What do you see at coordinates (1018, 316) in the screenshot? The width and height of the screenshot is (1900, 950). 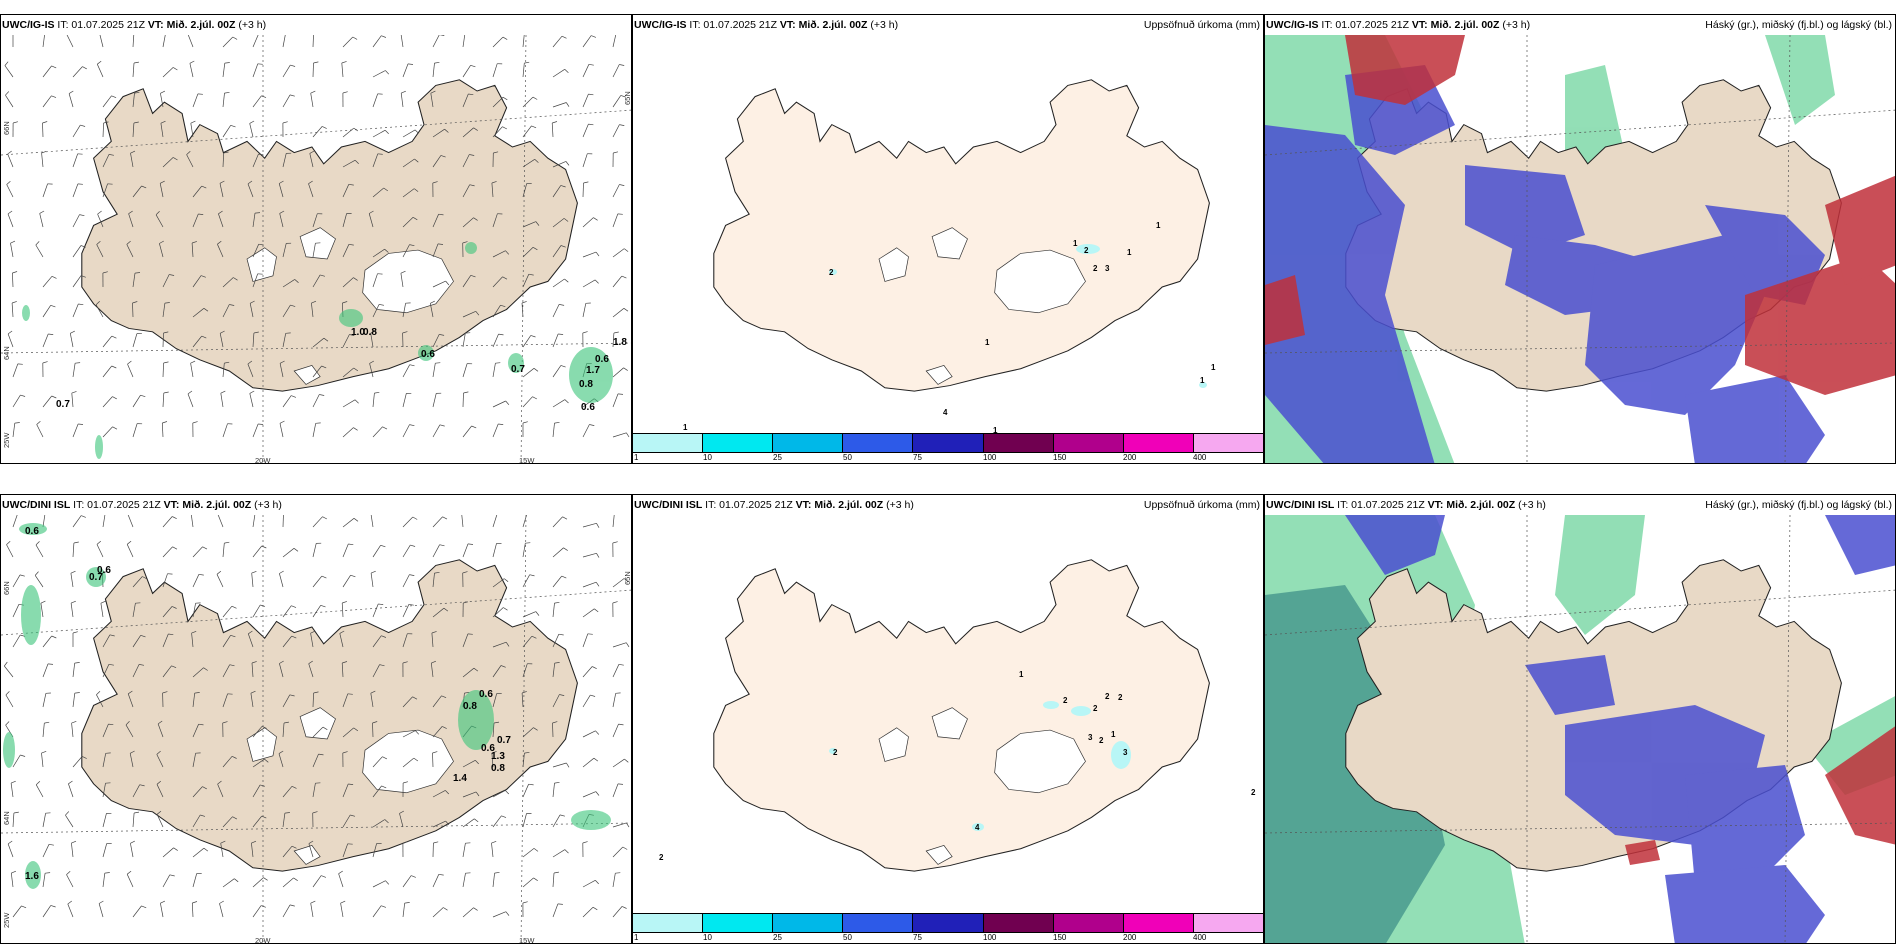 I see `precip-patches` at bounding box center [1018, 316].